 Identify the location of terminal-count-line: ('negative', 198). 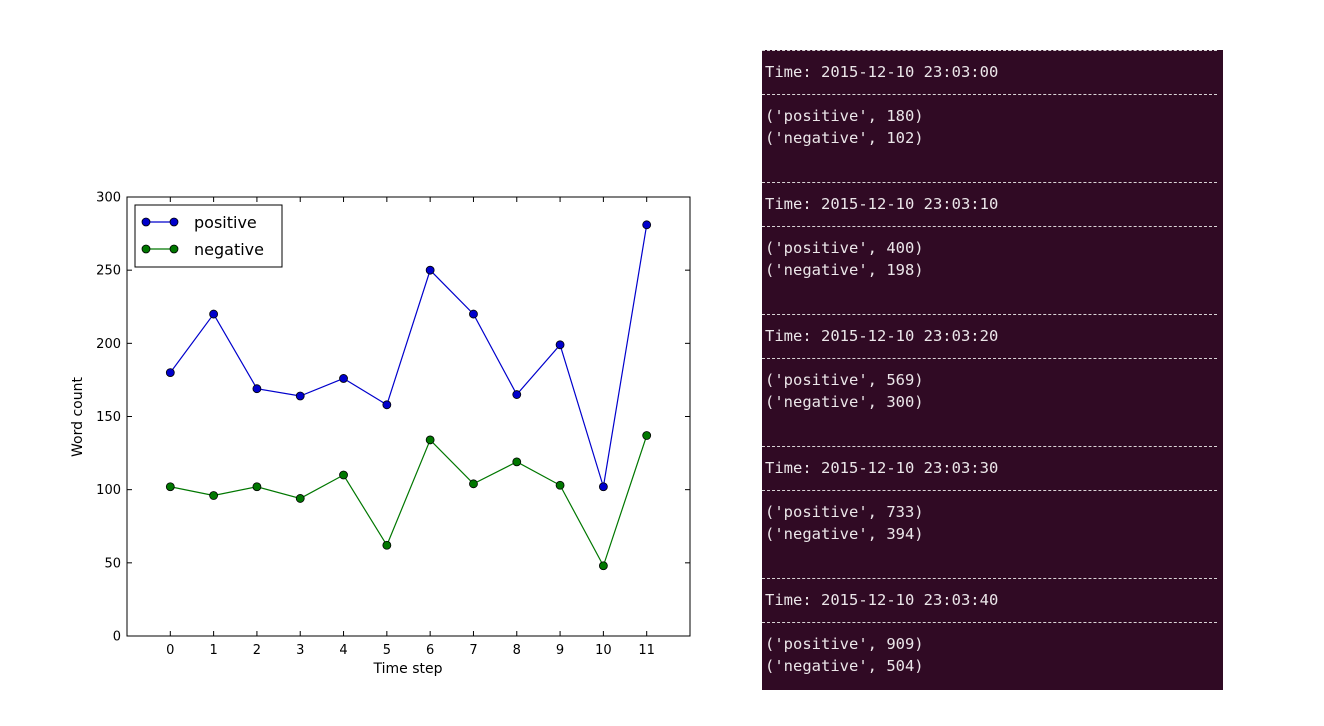
(844, 270).